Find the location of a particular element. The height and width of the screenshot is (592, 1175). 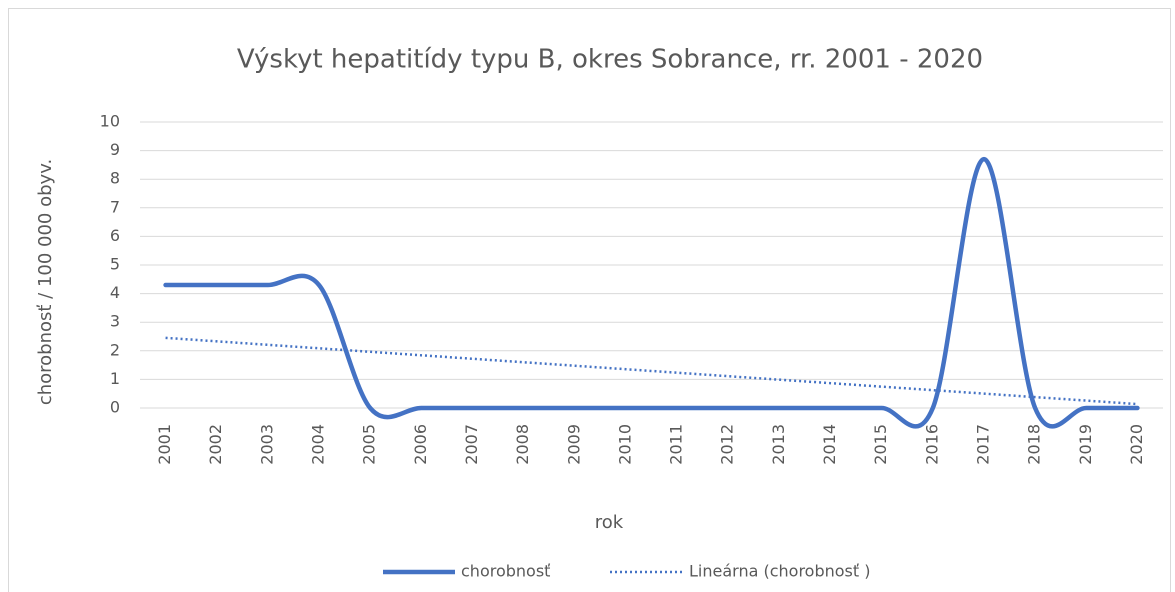

y-tick-label: 6 is located at coordinates (115, 235).